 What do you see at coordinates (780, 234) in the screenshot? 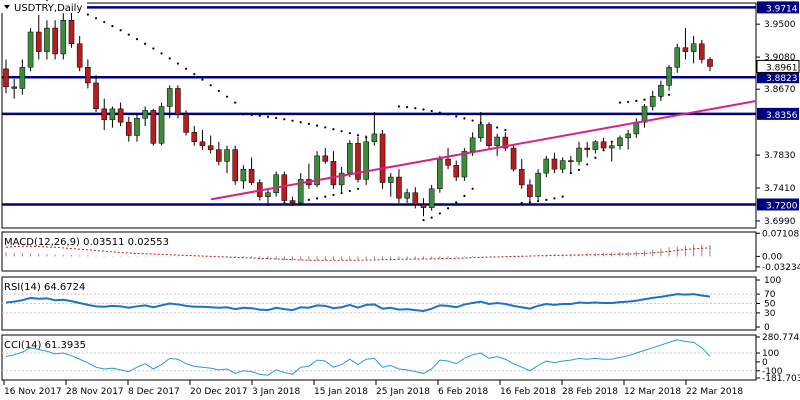
I see `macd-tick-label: 0.07108` at bounding box center [780, 234].